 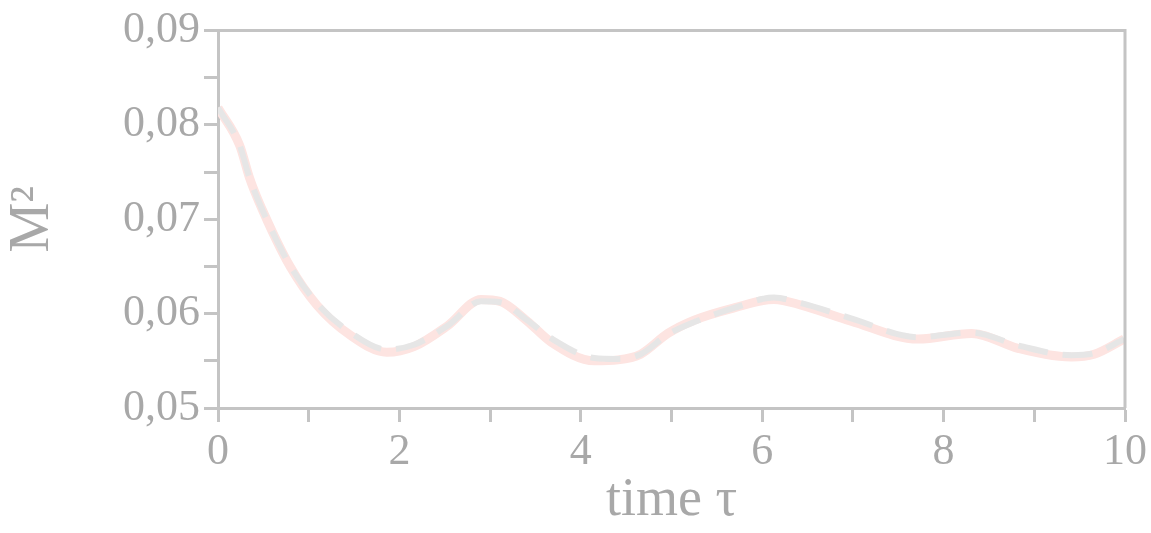 I want to click on x-tick-label: 8, so click(x=943, y=449).